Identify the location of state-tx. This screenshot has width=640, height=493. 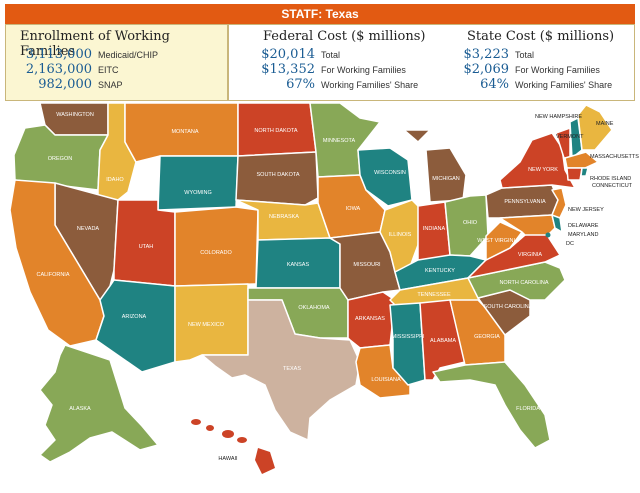
(281, 370).